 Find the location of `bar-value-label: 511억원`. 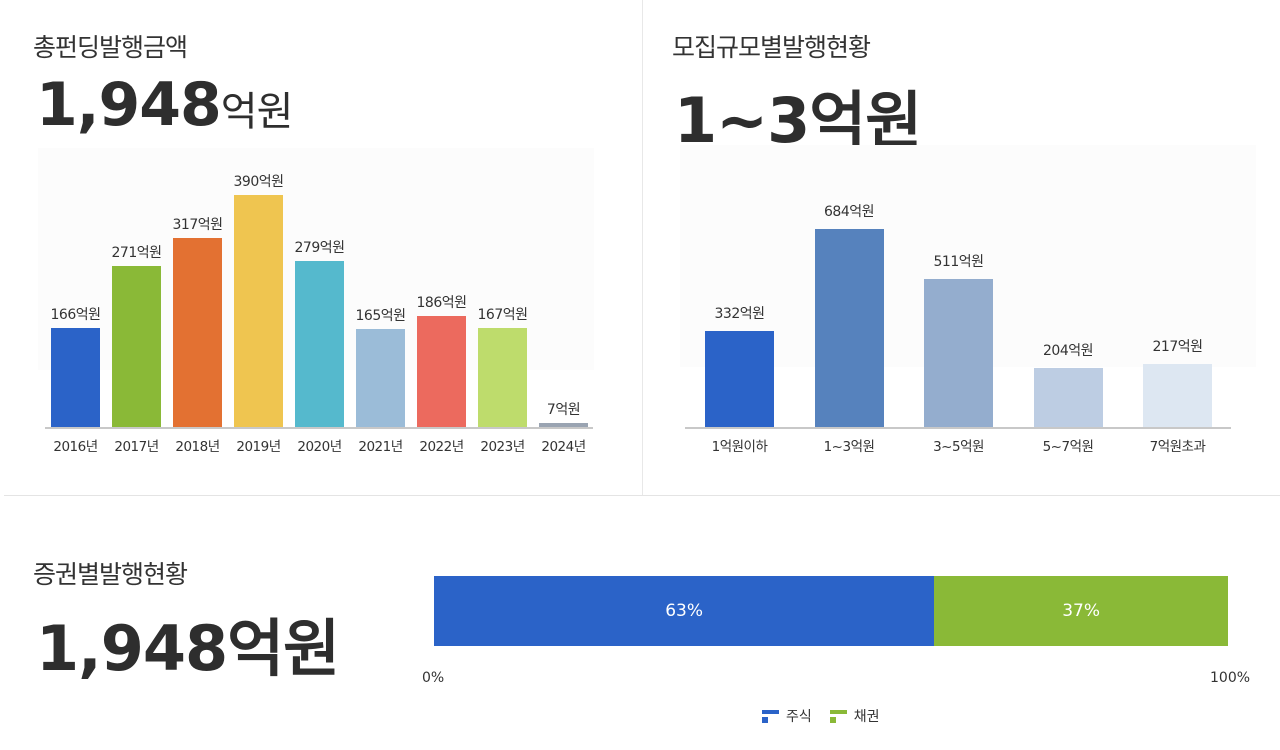

bar-value-label: 511억원 is located at coordinates (958, 261).